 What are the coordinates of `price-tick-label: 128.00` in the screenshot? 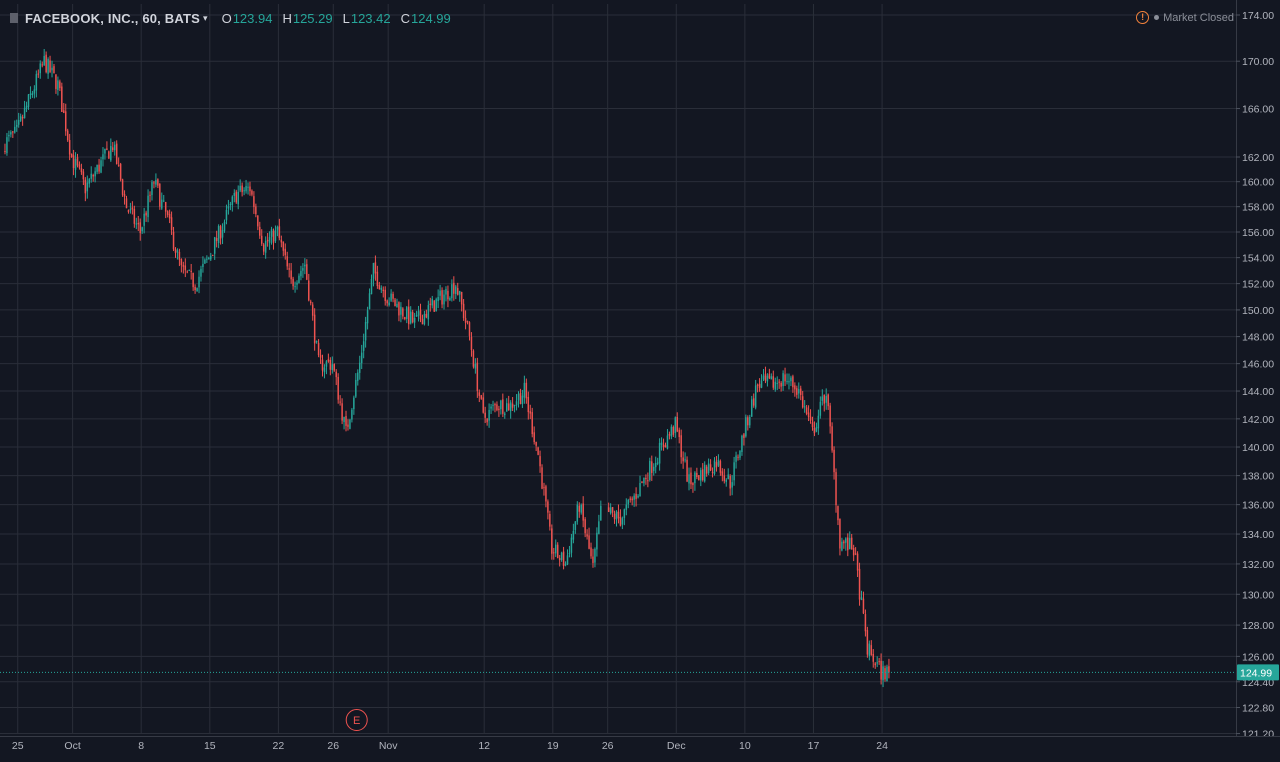 It's located at (1258, 626).